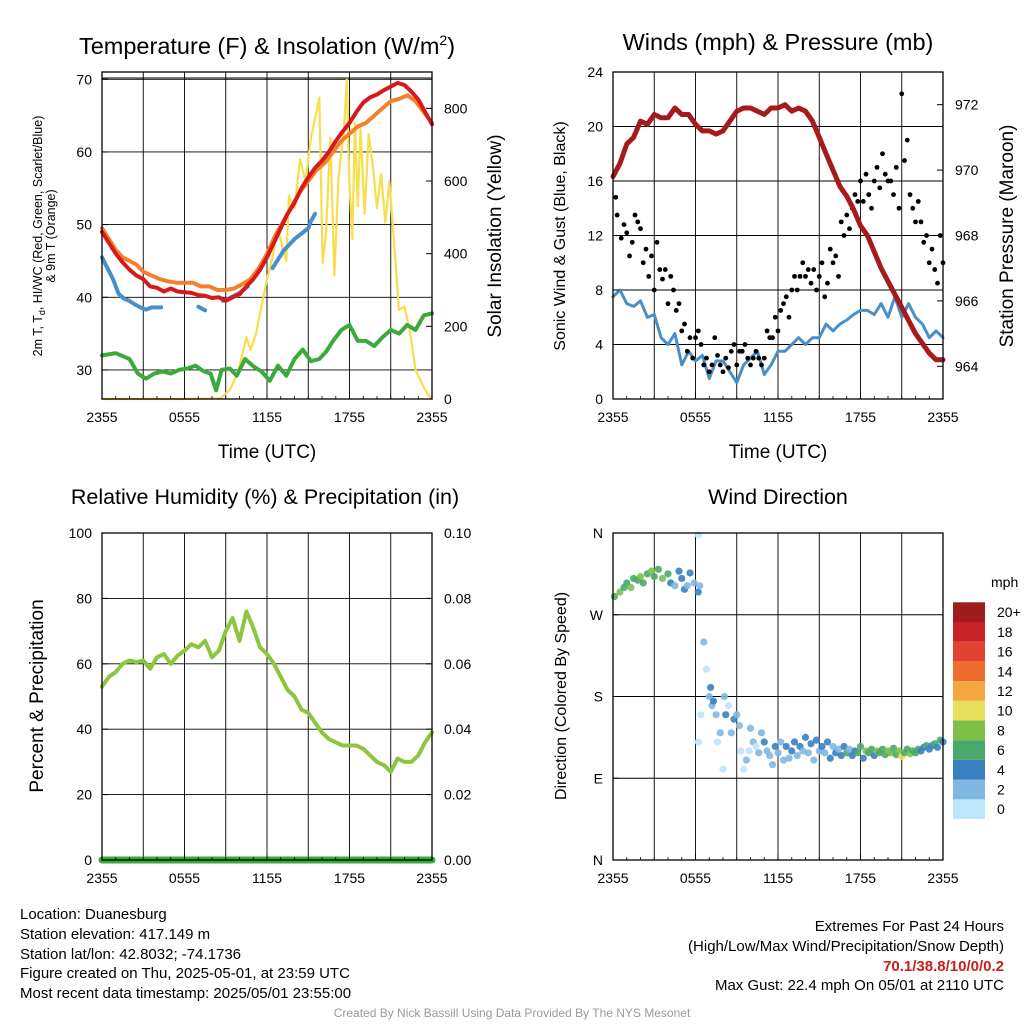 This screenshot has width=1024, height=1024. What do you see at coordinates (84, 225) in the screenshot?
I see `y-tick-label: 50` at bounding box center [84, 225].